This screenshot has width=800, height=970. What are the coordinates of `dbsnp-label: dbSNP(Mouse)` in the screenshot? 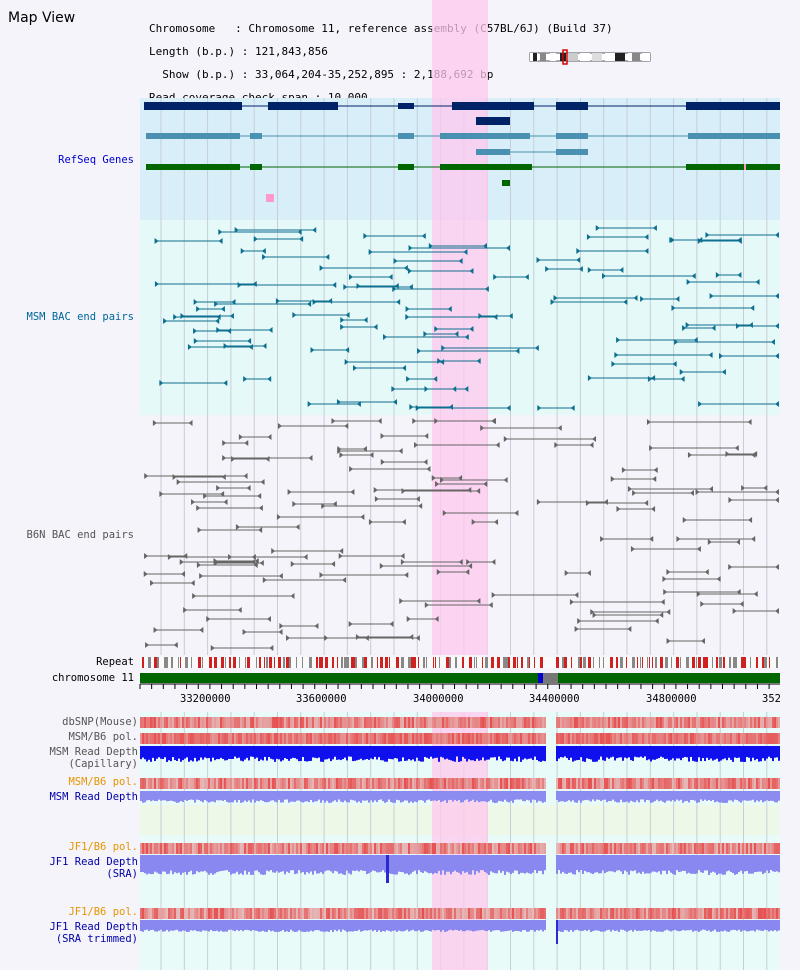 It's located at (100, 722).